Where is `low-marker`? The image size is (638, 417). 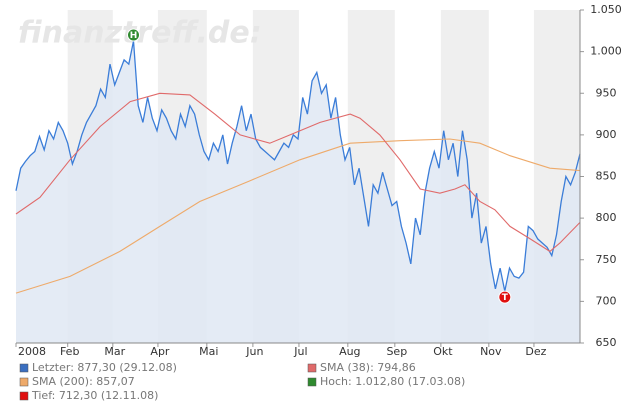
low-marker is located at coordinates (505, 297).